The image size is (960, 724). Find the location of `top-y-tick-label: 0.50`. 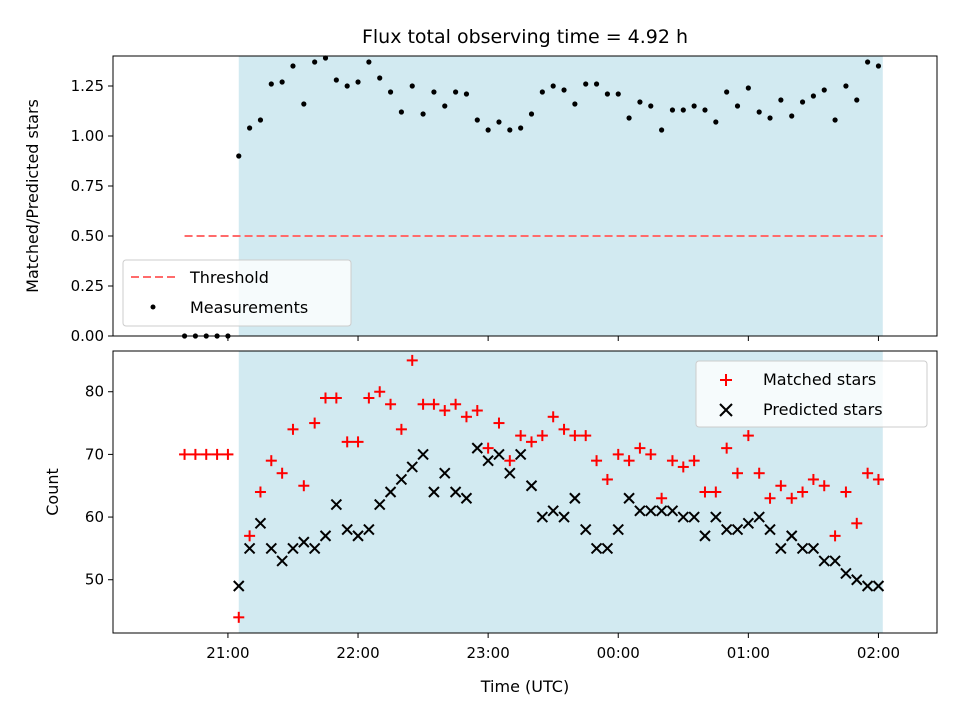

top-y-tick-label: 0.50 is located at coordinates (87, 236).